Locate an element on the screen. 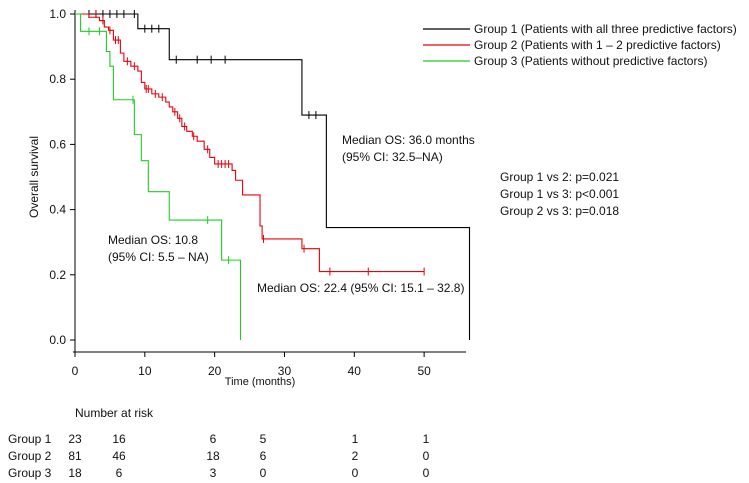 The image size is (749, 483). y-tick-label: 0.4 is located at coordinates (57, 210).